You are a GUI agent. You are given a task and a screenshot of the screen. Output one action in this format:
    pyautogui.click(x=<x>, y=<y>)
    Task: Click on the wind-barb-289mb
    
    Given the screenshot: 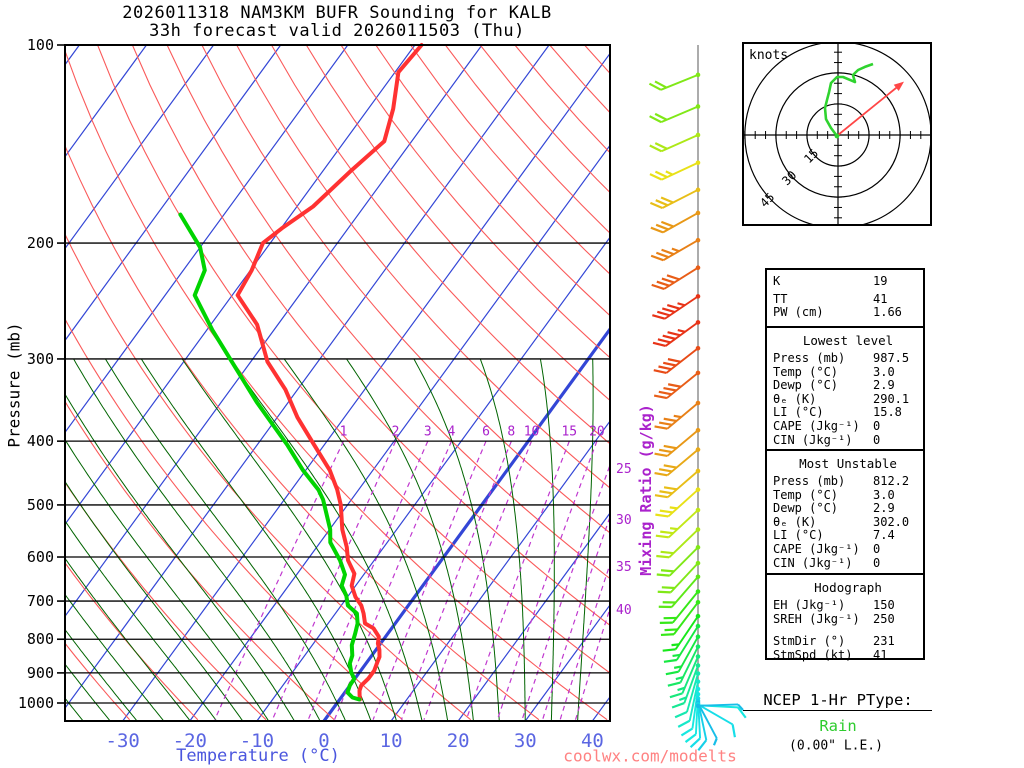 What is the action you would take?
    pyautogui.click(x=677, y=359)
    